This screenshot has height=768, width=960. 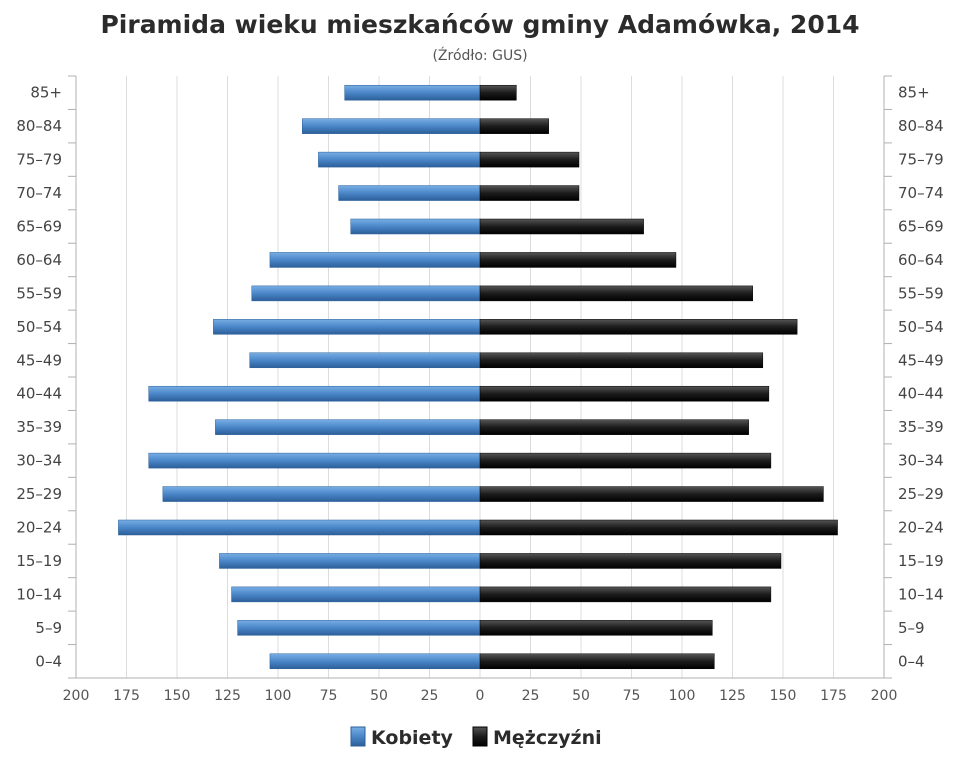 I want to click on category-label-right: 0–4, so click(x=911, y=661).